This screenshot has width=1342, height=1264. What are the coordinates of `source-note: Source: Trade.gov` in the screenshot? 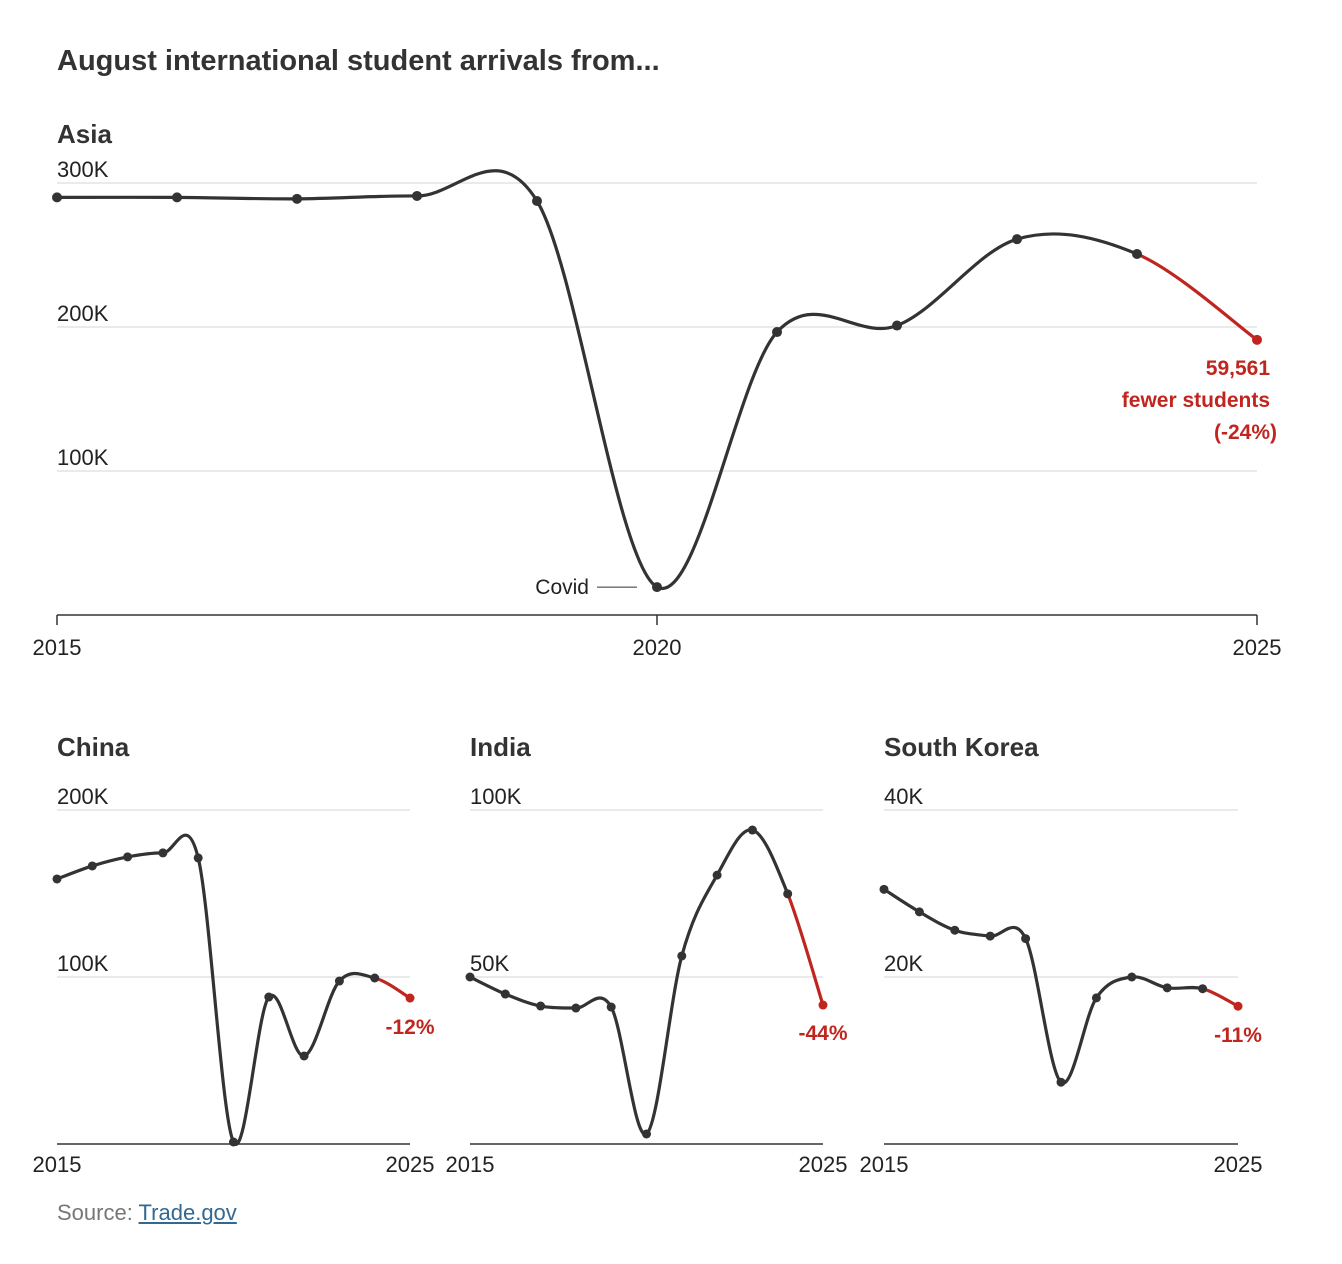 It's located at (147, 1213).